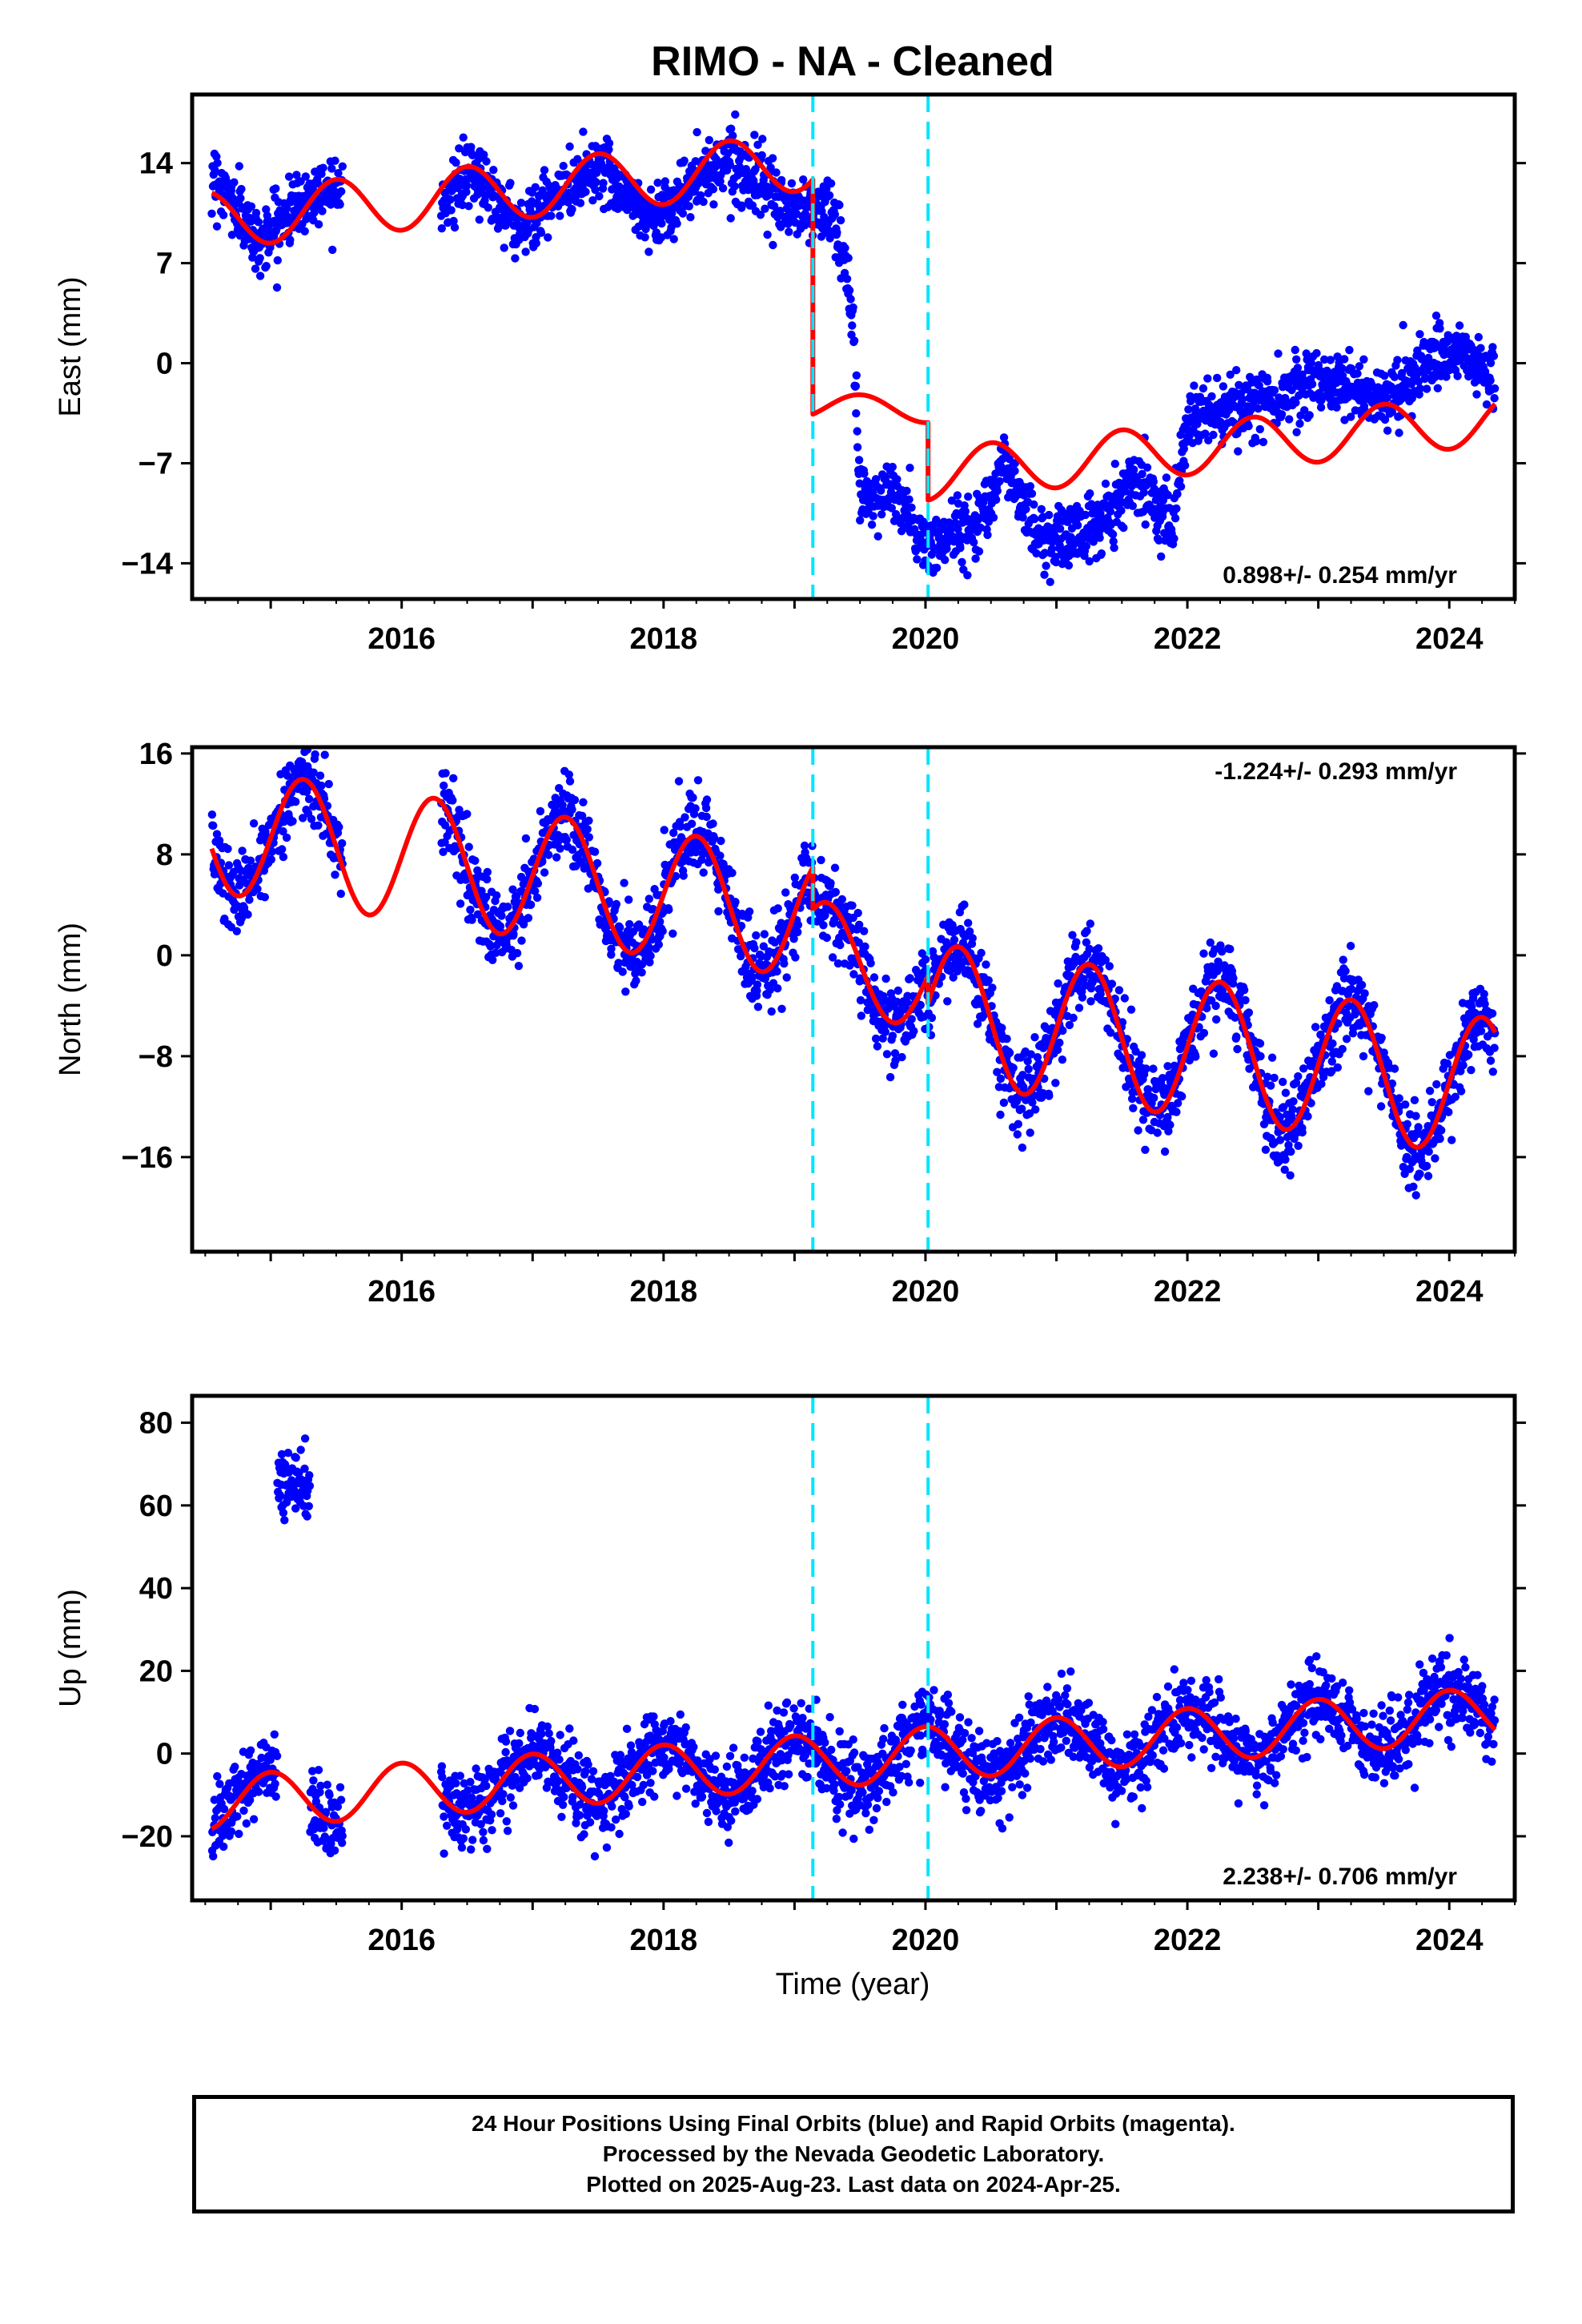 The image size is (1582, 2324). I want to click on north-y-tick-label: −16, so click(147, 1158).